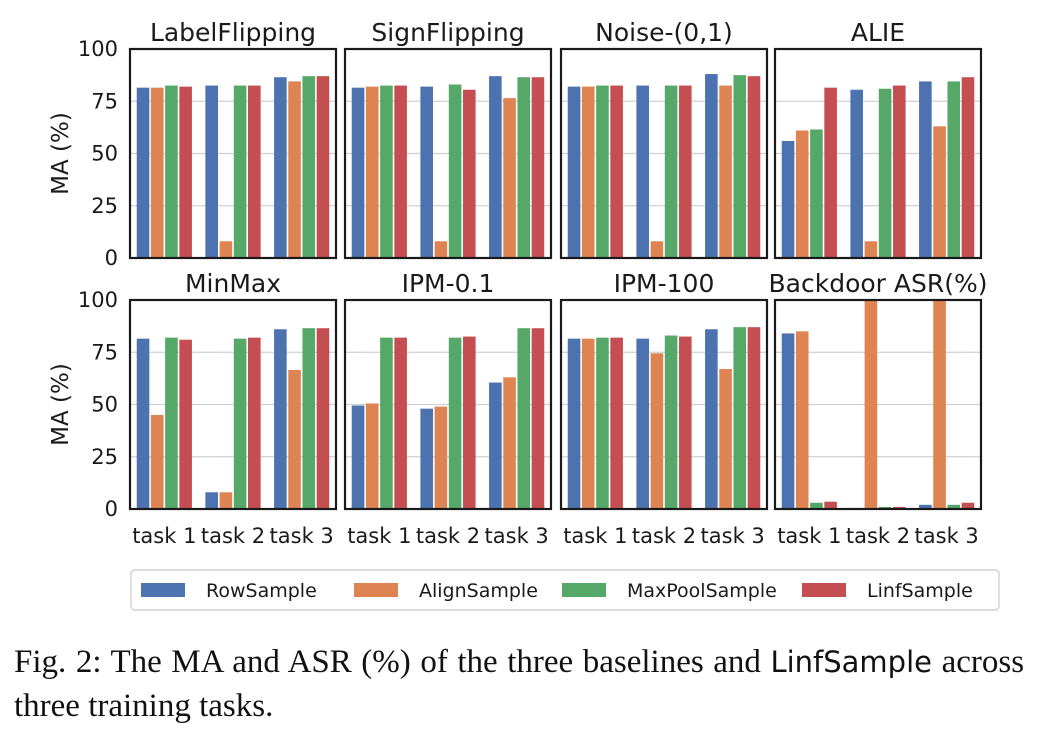 The image size is (1049, 744). Describe the element at coordinates (851, 662) in the screenshot. I see `caption-method: LinfSample` at that location.